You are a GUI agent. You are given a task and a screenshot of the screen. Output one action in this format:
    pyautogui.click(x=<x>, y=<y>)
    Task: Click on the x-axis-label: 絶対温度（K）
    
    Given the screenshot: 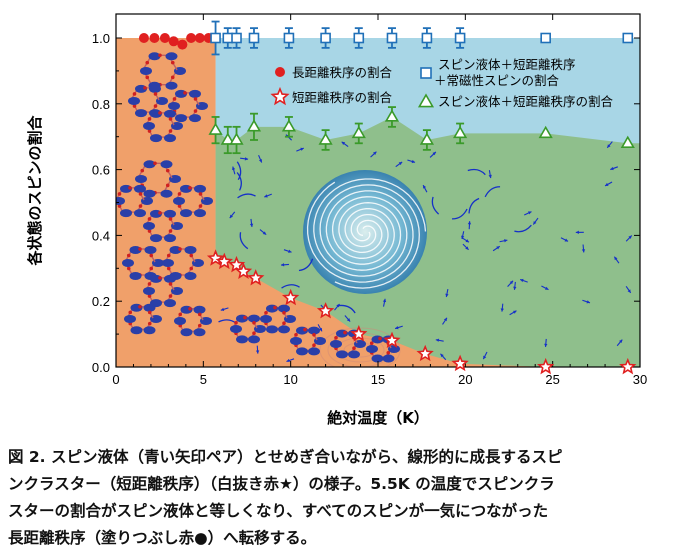 What is the action you would take?
    pyautogui.click(x=378, y=418)
    